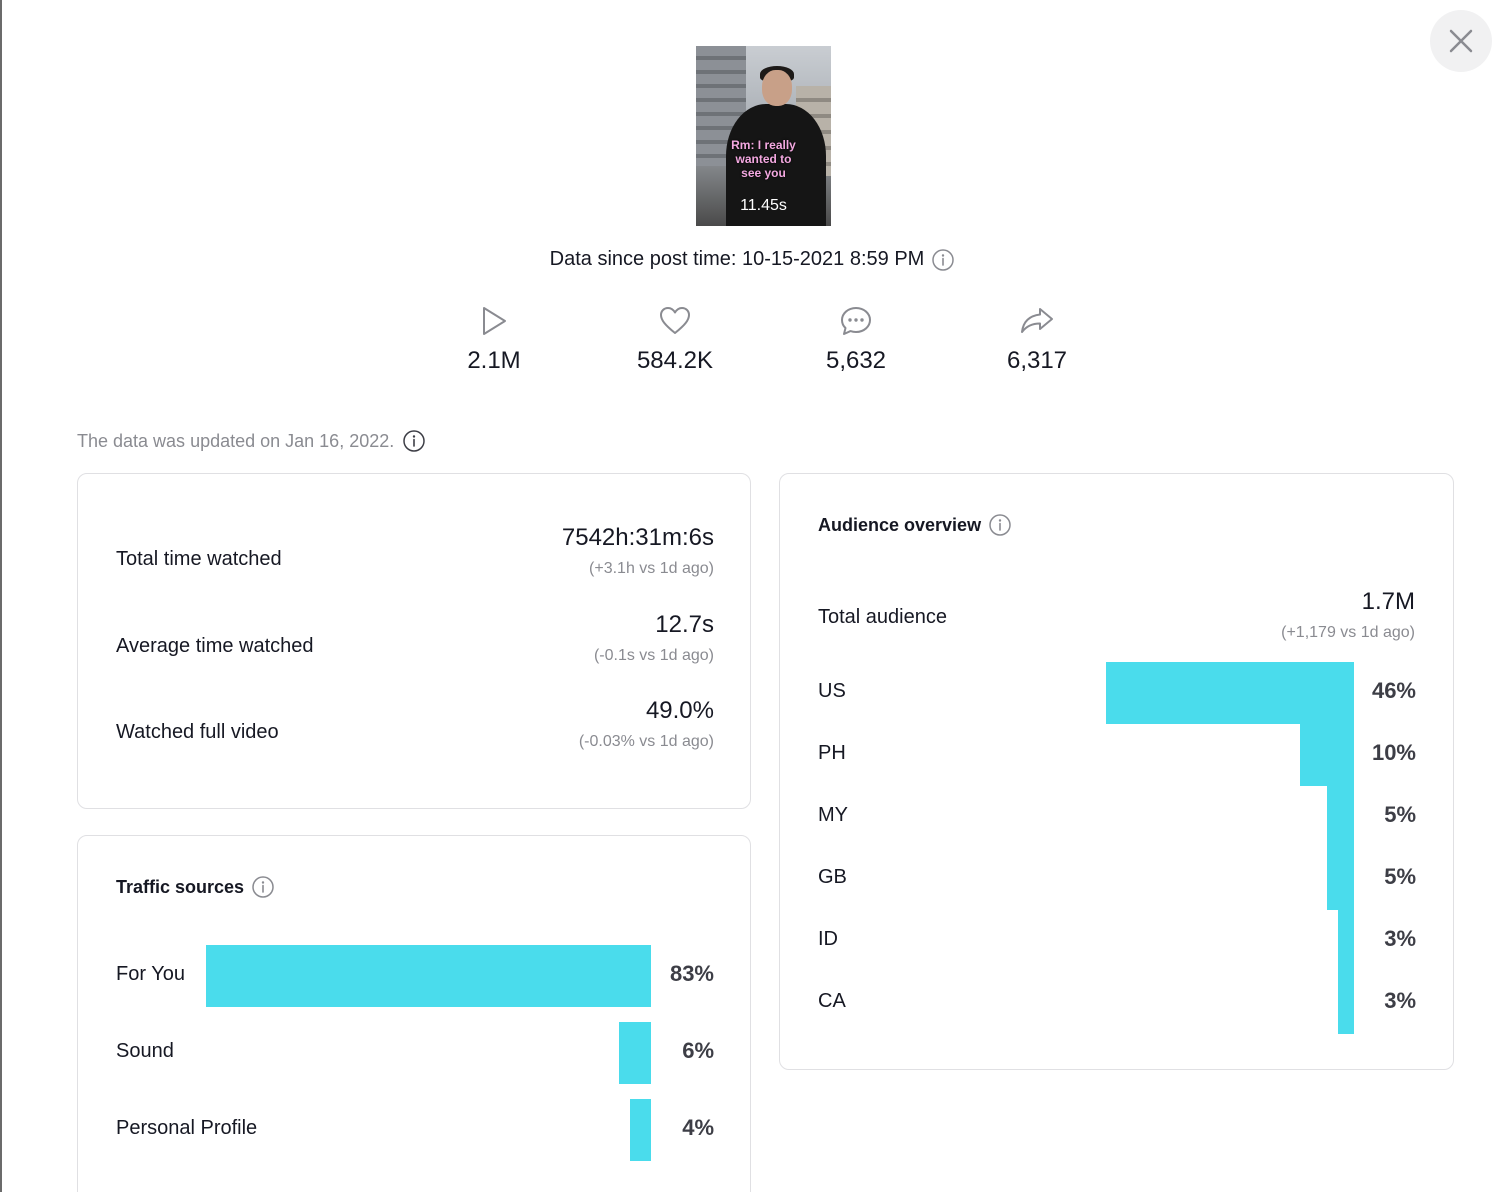  I want to click on country-row: MY 5%, so click(1117, 817).